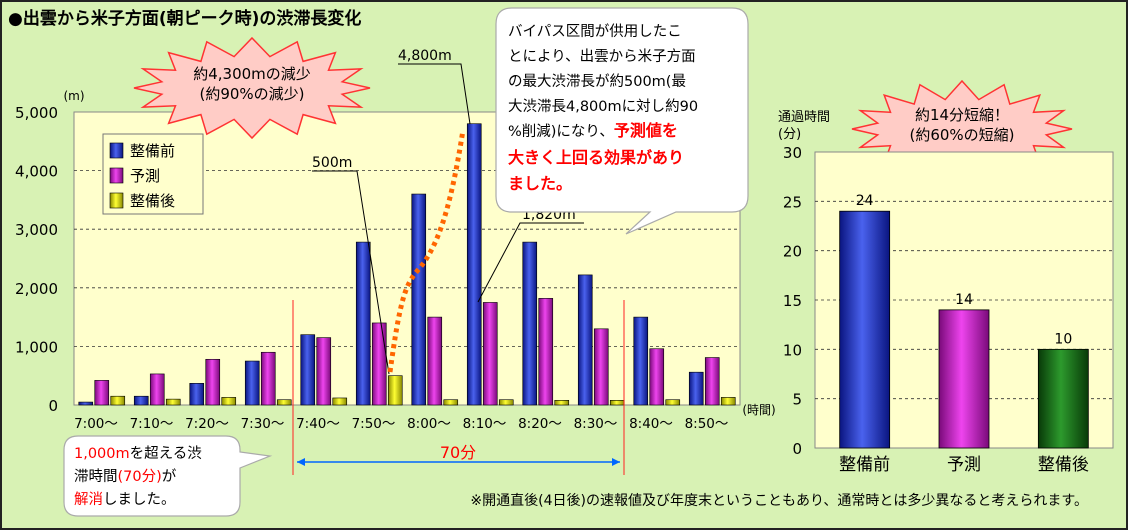 This screenshot has height=530, width=1128. I want to click on left-y-unit: (m), so click(73, 96).